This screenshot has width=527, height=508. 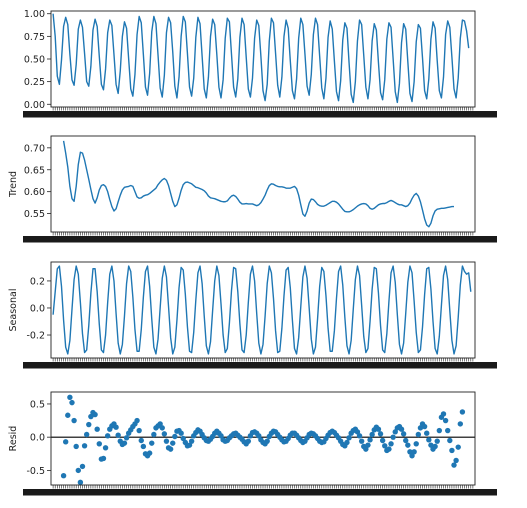 I want to click on trend-ylabel: Trend, so click(x=13, y=184).